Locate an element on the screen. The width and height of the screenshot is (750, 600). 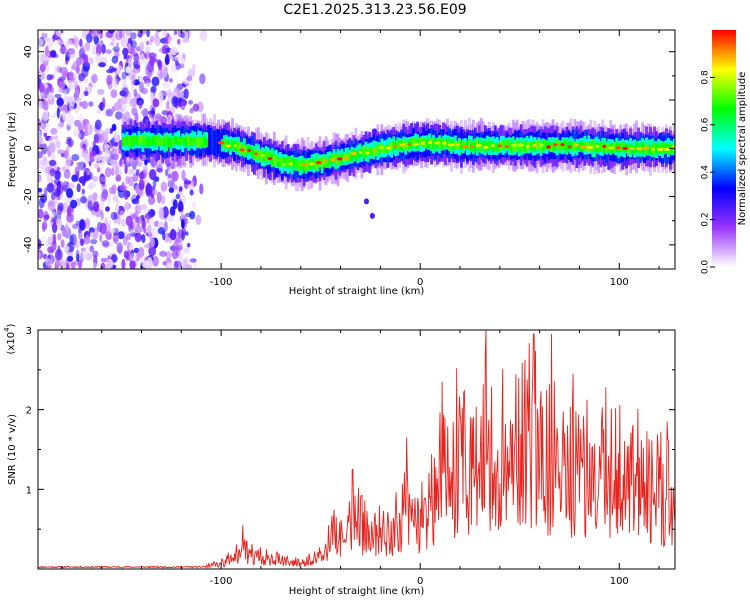
outlier-blob is located at coordinates (372, 215).